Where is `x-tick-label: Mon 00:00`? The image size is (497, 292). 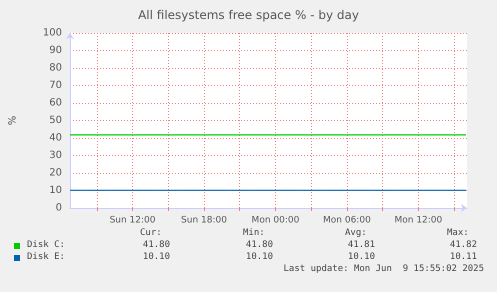 x-tick-label: Mon 00:00 is located at coordinates (276, 221).